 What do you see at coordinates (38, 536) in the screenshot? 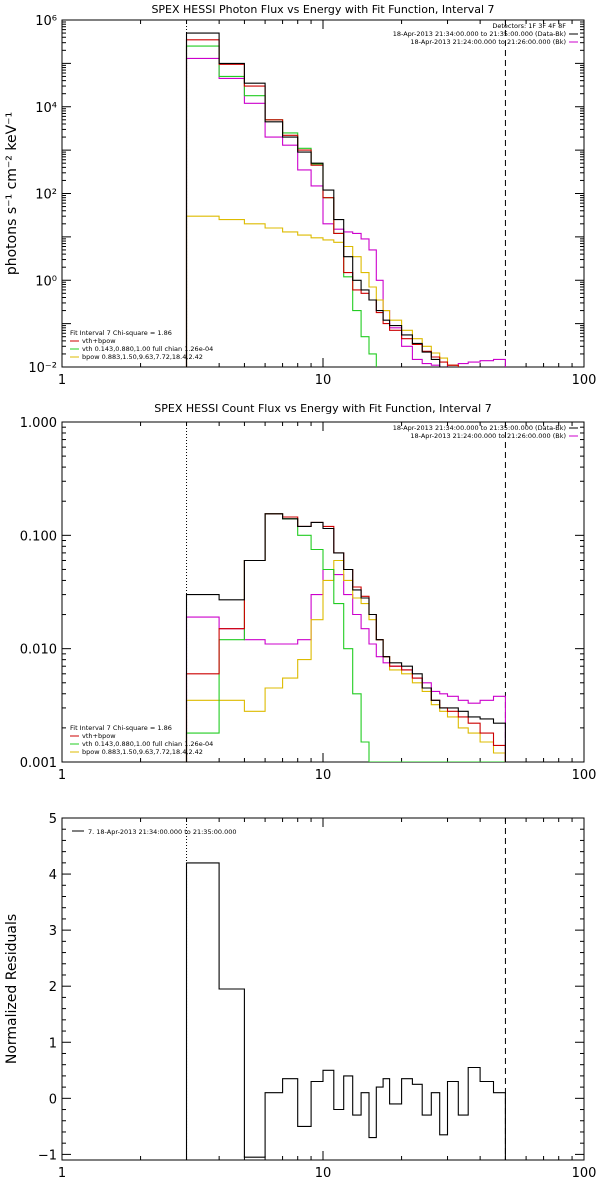
I see `y-tick-label: 0.100` at bounding box center [38, 536].